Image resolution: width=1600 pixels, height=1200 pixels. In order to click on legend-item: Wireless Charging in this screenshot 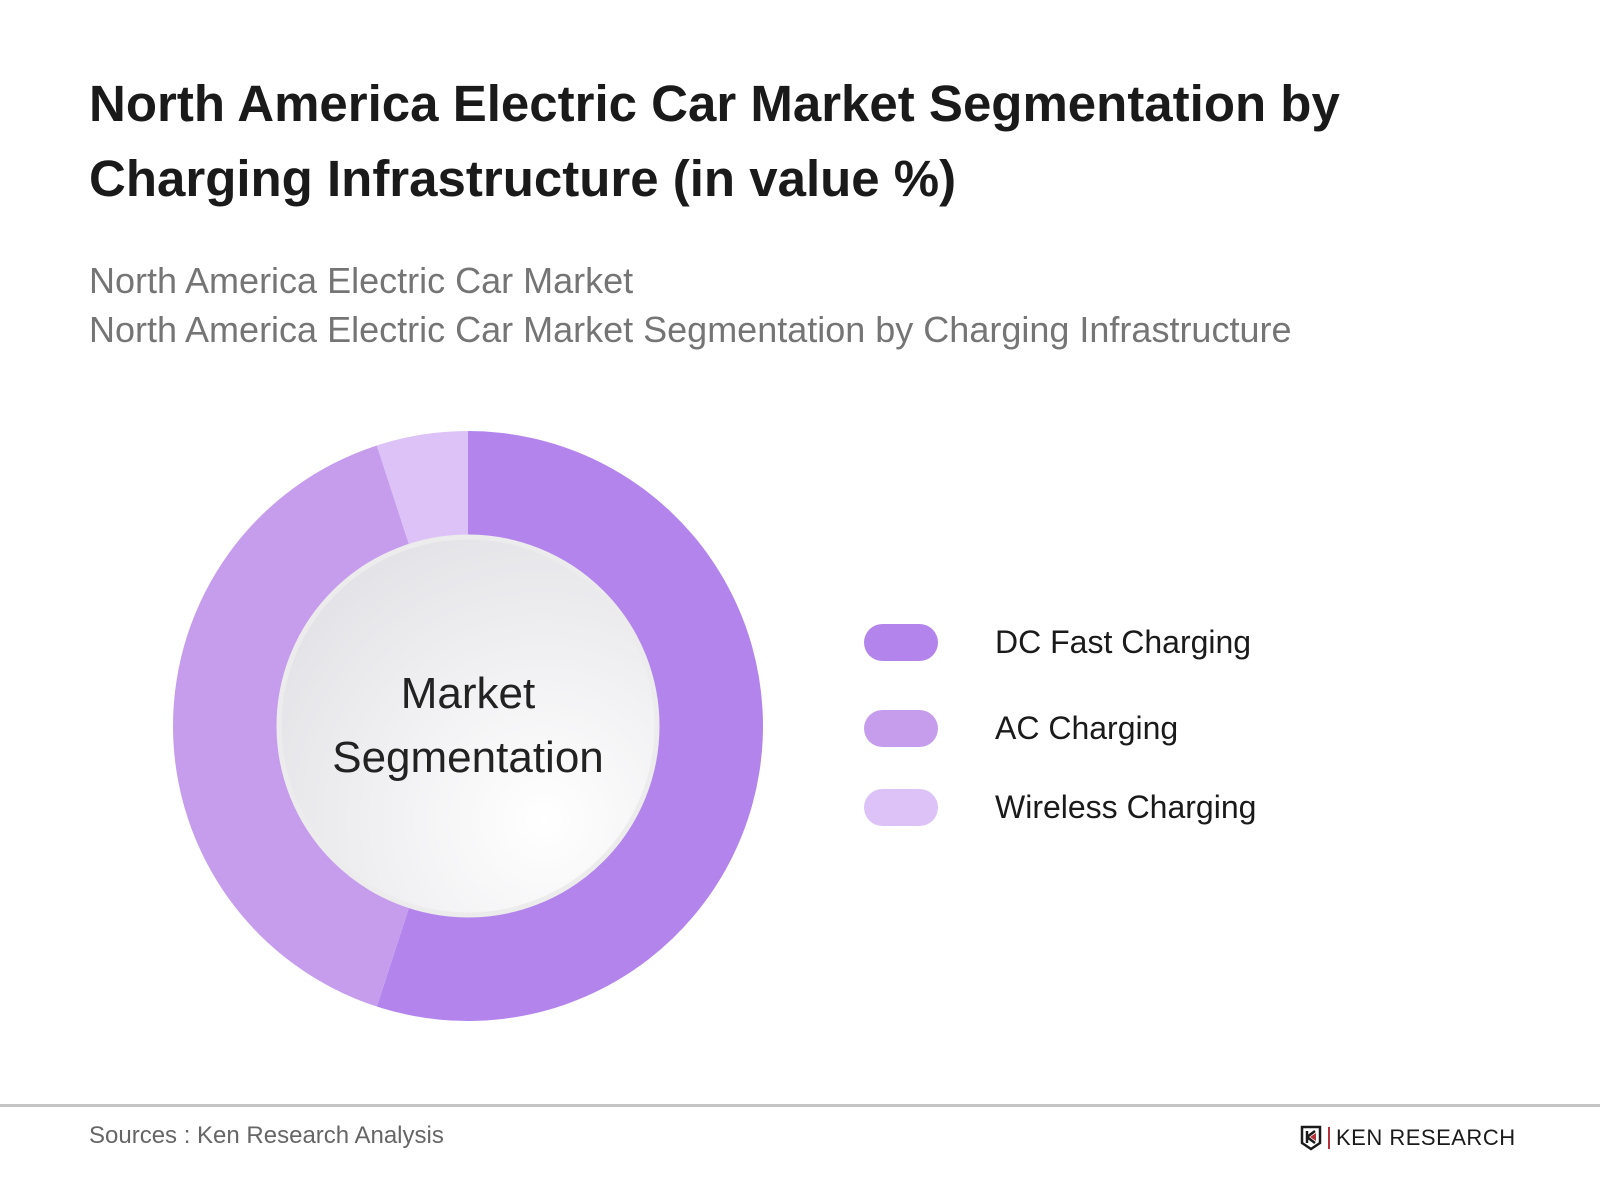, I will do `click(1060, 807)`.